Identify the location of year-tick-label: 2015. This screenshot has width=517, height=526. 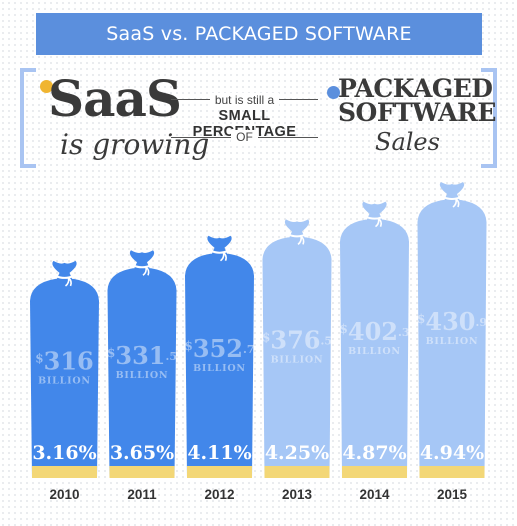
(452, 494).